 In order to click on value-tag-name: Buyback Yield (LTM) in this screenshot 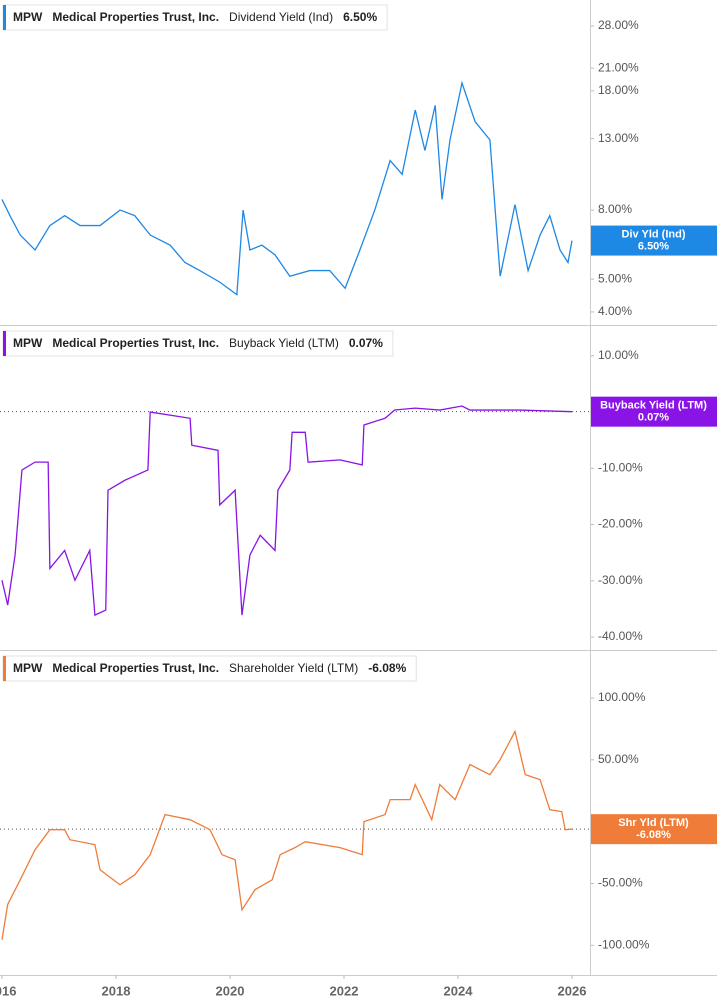, I will do `click(653, 406)`.